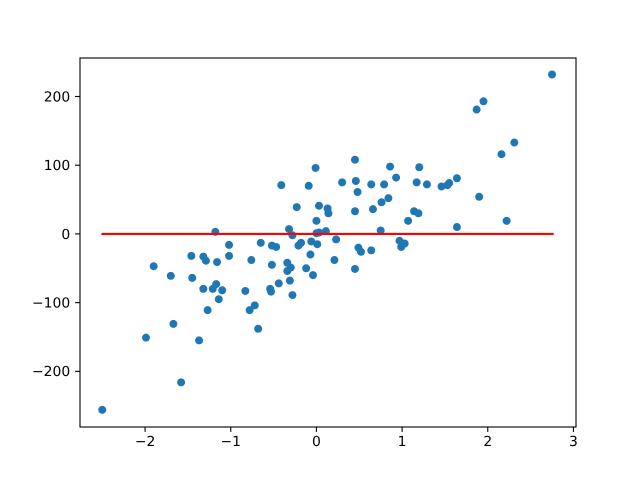  Describe the element at coordinates (65, 234) in the screenshot. I see `y-tick-label: 0` at that location.